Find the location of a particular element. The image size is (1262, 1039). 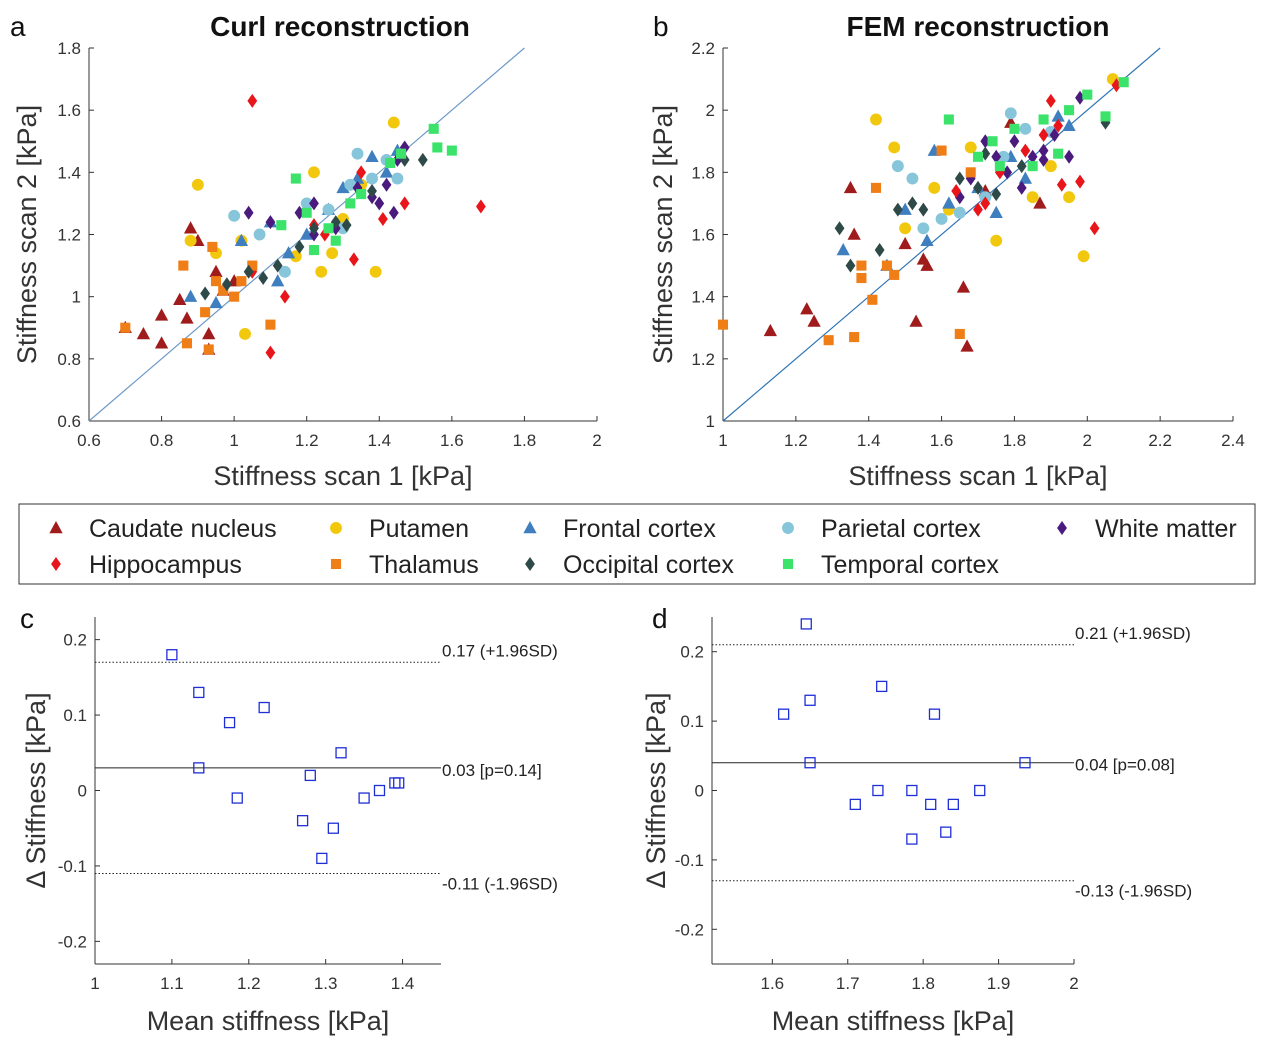

chart-title: Curl reconstruction is located at coordinates (340, 26).